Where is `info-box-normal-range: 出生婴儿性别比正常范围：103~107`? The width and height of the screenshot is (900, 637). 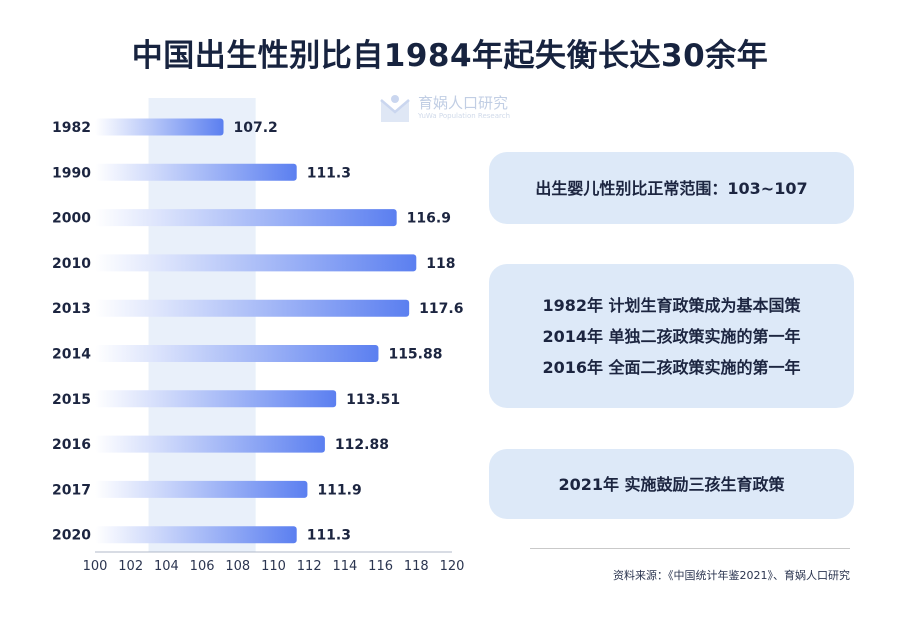 info-box-normal-range: 出生婴儿性别比正常范围：103~107 is located at coordinates (671, 188).